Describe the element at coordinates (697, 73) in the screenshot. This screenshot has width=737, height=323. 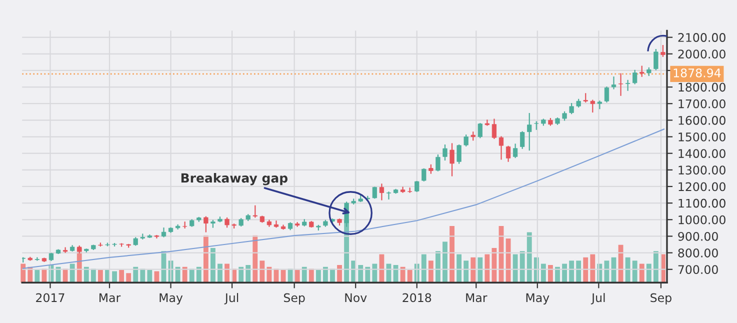
I see `ref-line-label: 1878.94` at that location.